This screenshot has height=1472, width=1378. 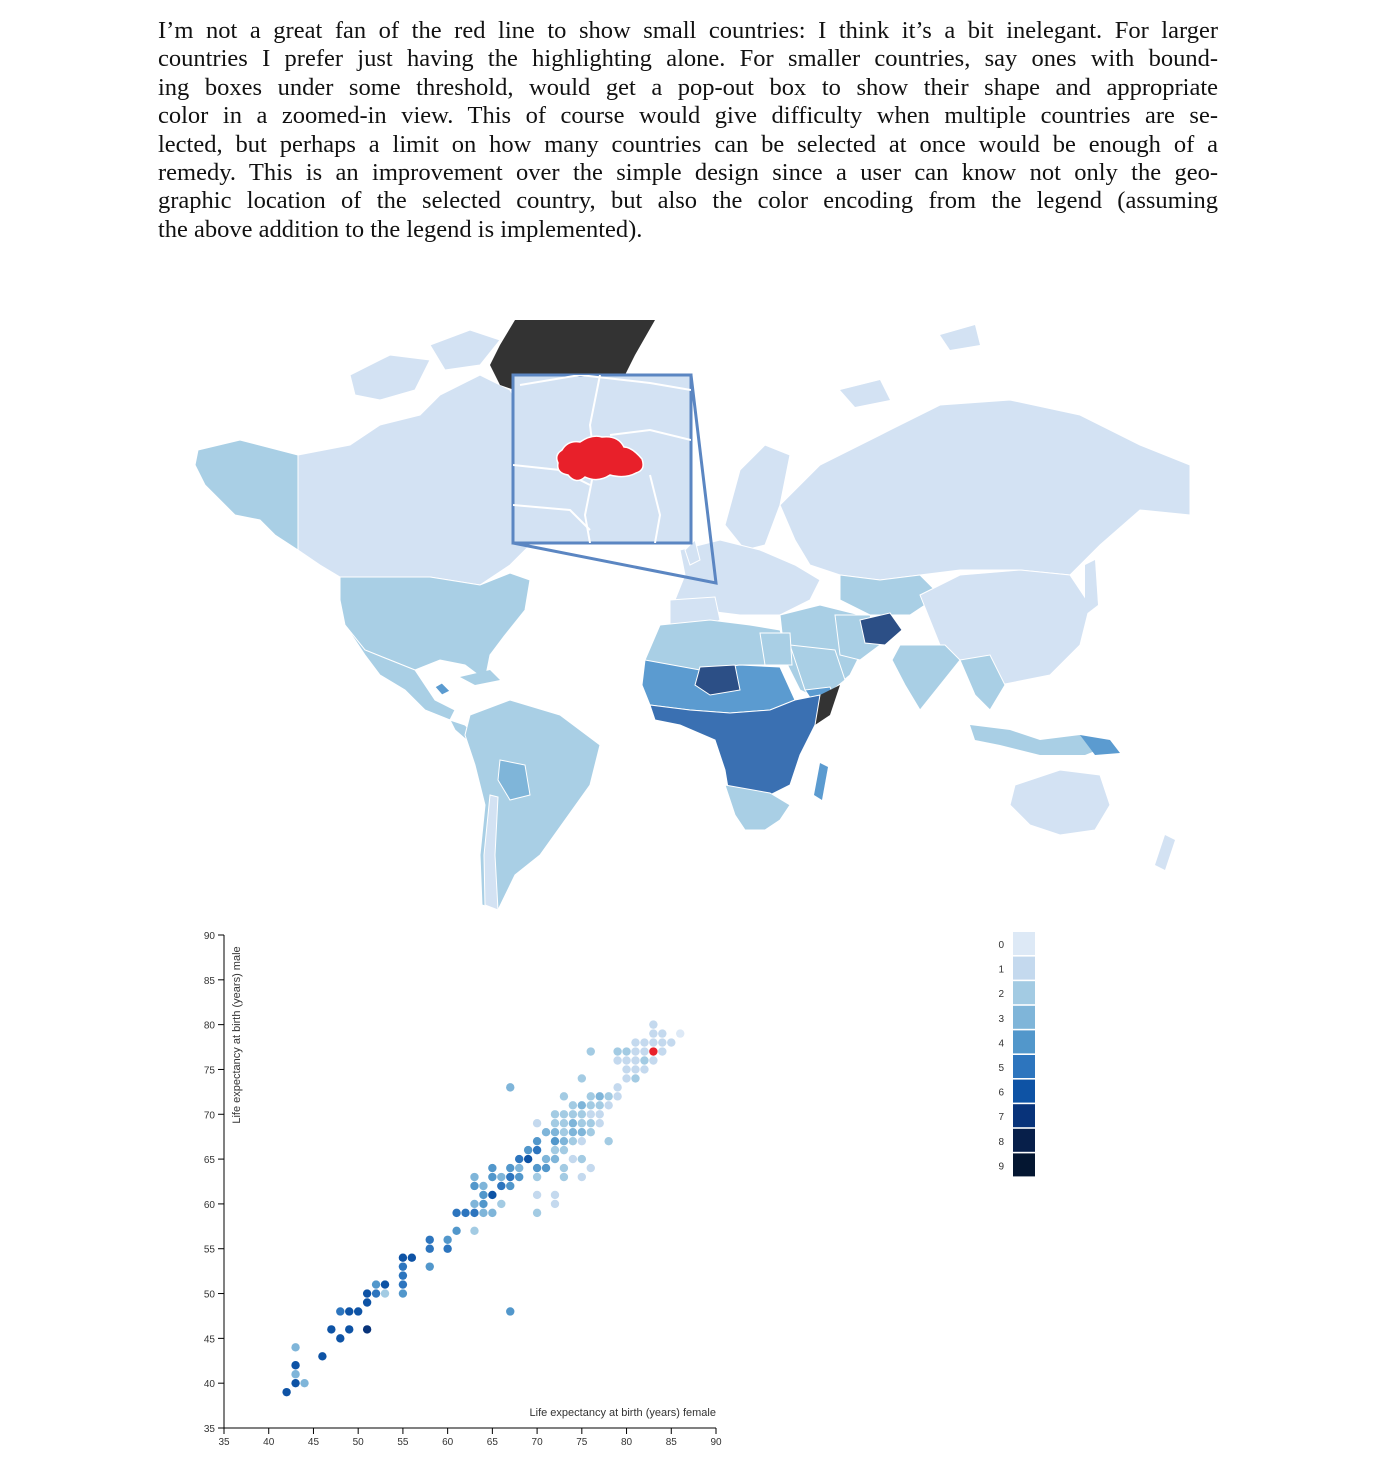 I want to click on selected-country-point, so click(x=653, y=1051).